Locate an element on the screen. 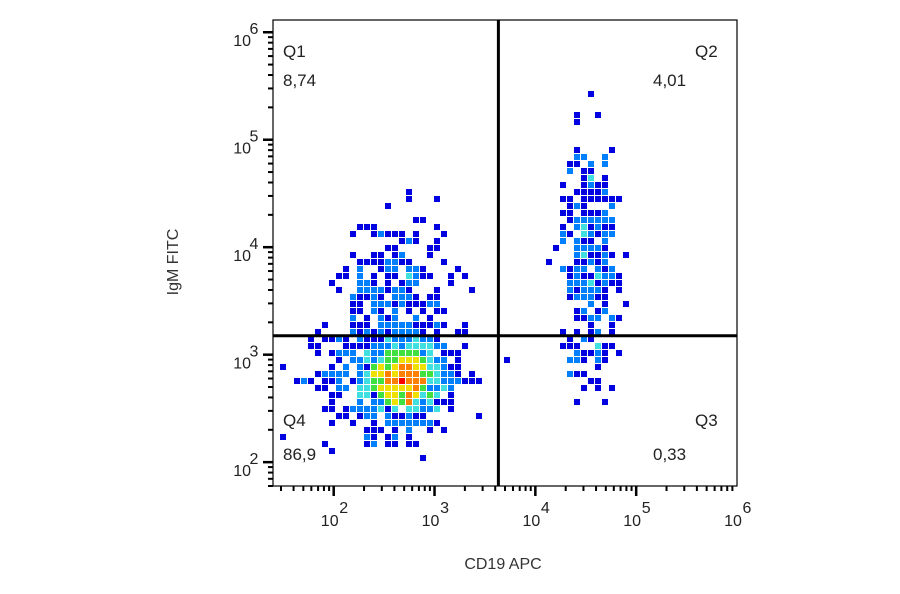 The width and height of the screenshot is (900, 594). x-tick-exponent: 2 is located at coordinates (343, 508).